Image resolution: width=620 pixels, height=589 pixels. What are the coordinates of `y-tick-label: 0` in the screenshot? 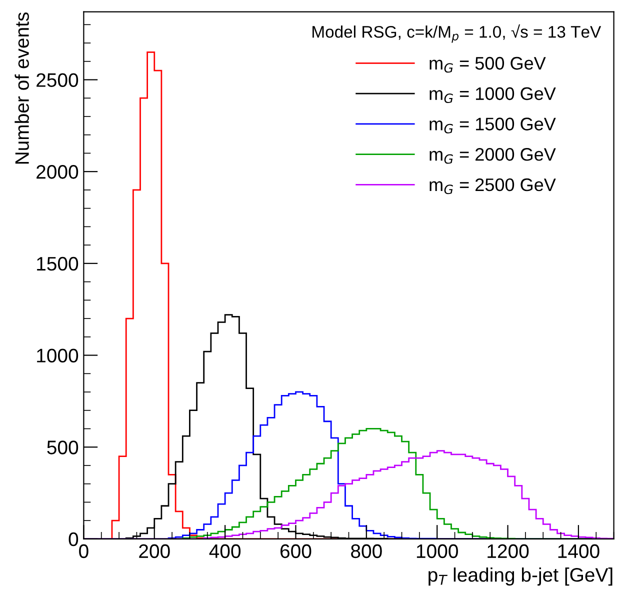 It's located at (73, 539).